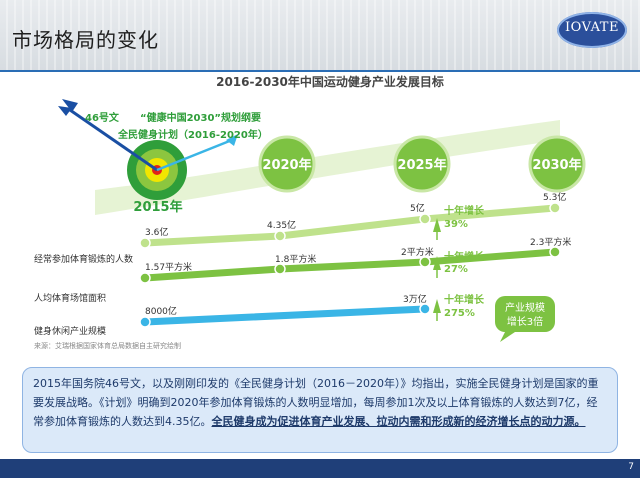  I want to click on line-people, so click(350, 225).